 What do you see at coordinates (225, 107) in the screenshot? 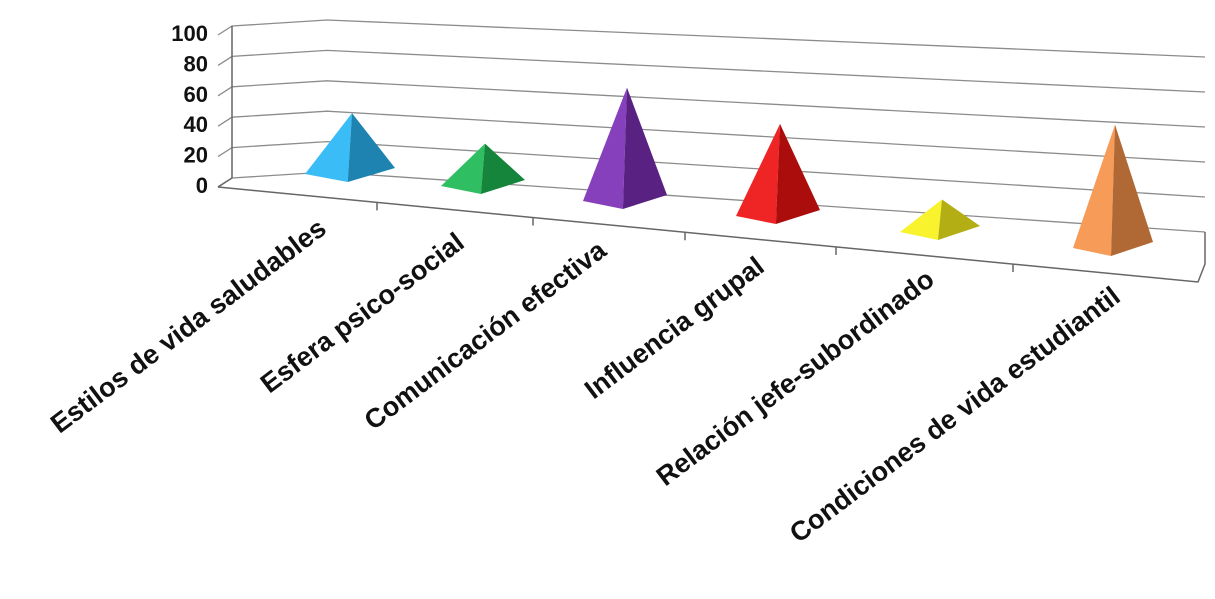
I see `y-axis-line` at bounding box center [225, 107].